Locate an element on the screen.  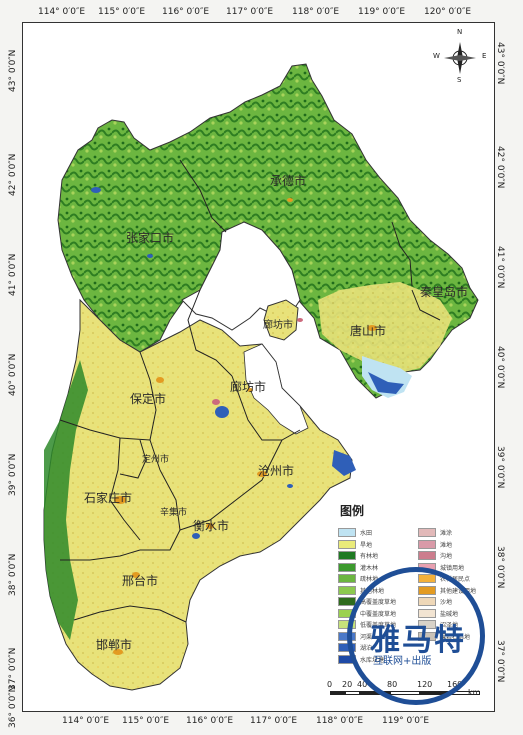
longitude-tick-bottom: 114° 0′0″E is located at coordinates (86, 721).